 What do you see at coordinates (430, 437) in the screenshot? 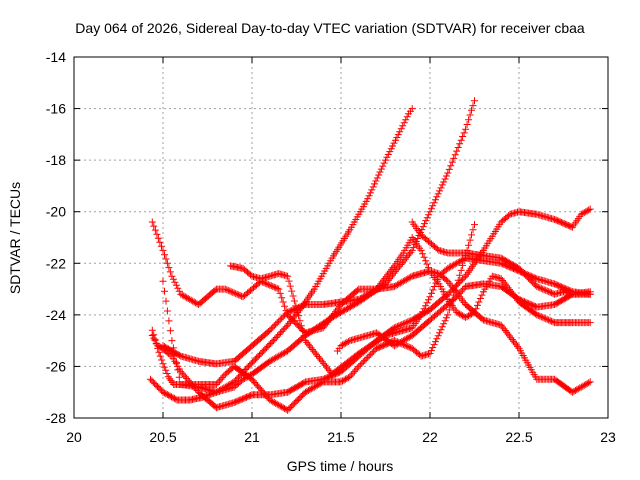
I see `x-tick-label: 22` at bounding box center [430, 437].